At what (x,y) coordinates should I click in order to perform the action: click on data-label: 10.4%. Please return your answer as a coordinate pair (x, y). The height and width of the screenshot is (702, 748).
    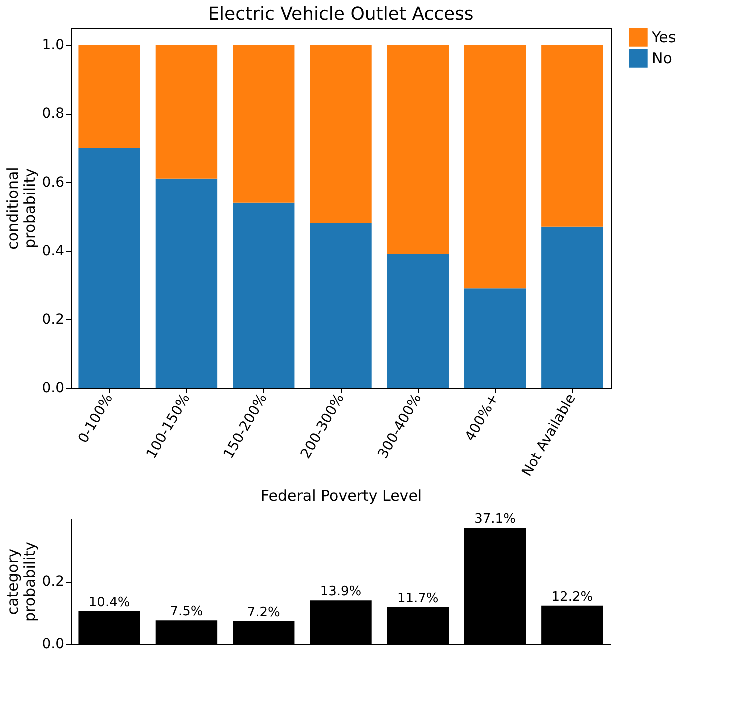
    Looking at the image, I should click on (109, 603).